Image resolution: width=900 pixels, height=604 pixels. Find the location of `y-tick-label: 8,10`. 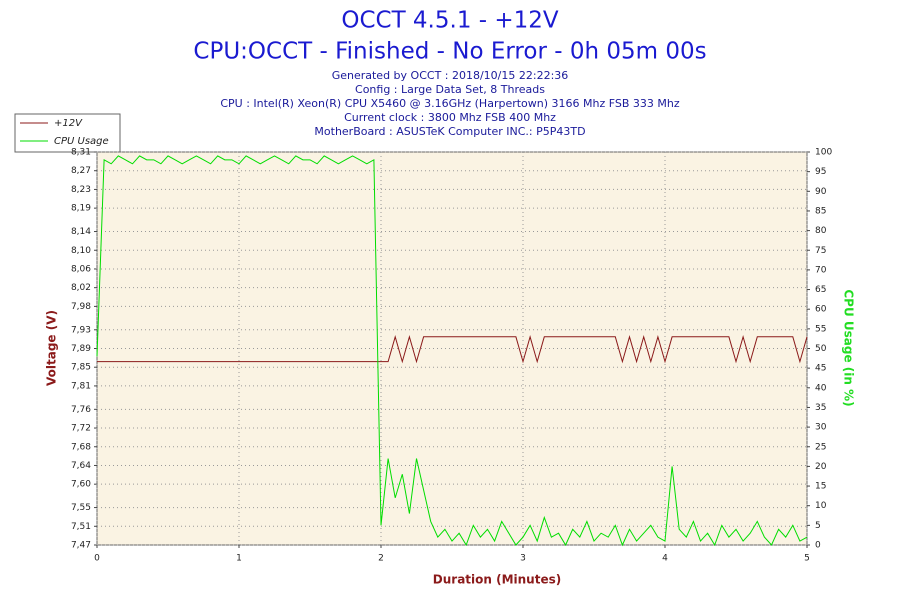

y-tick-label: 8,10 is located at coordinates (81, 251).